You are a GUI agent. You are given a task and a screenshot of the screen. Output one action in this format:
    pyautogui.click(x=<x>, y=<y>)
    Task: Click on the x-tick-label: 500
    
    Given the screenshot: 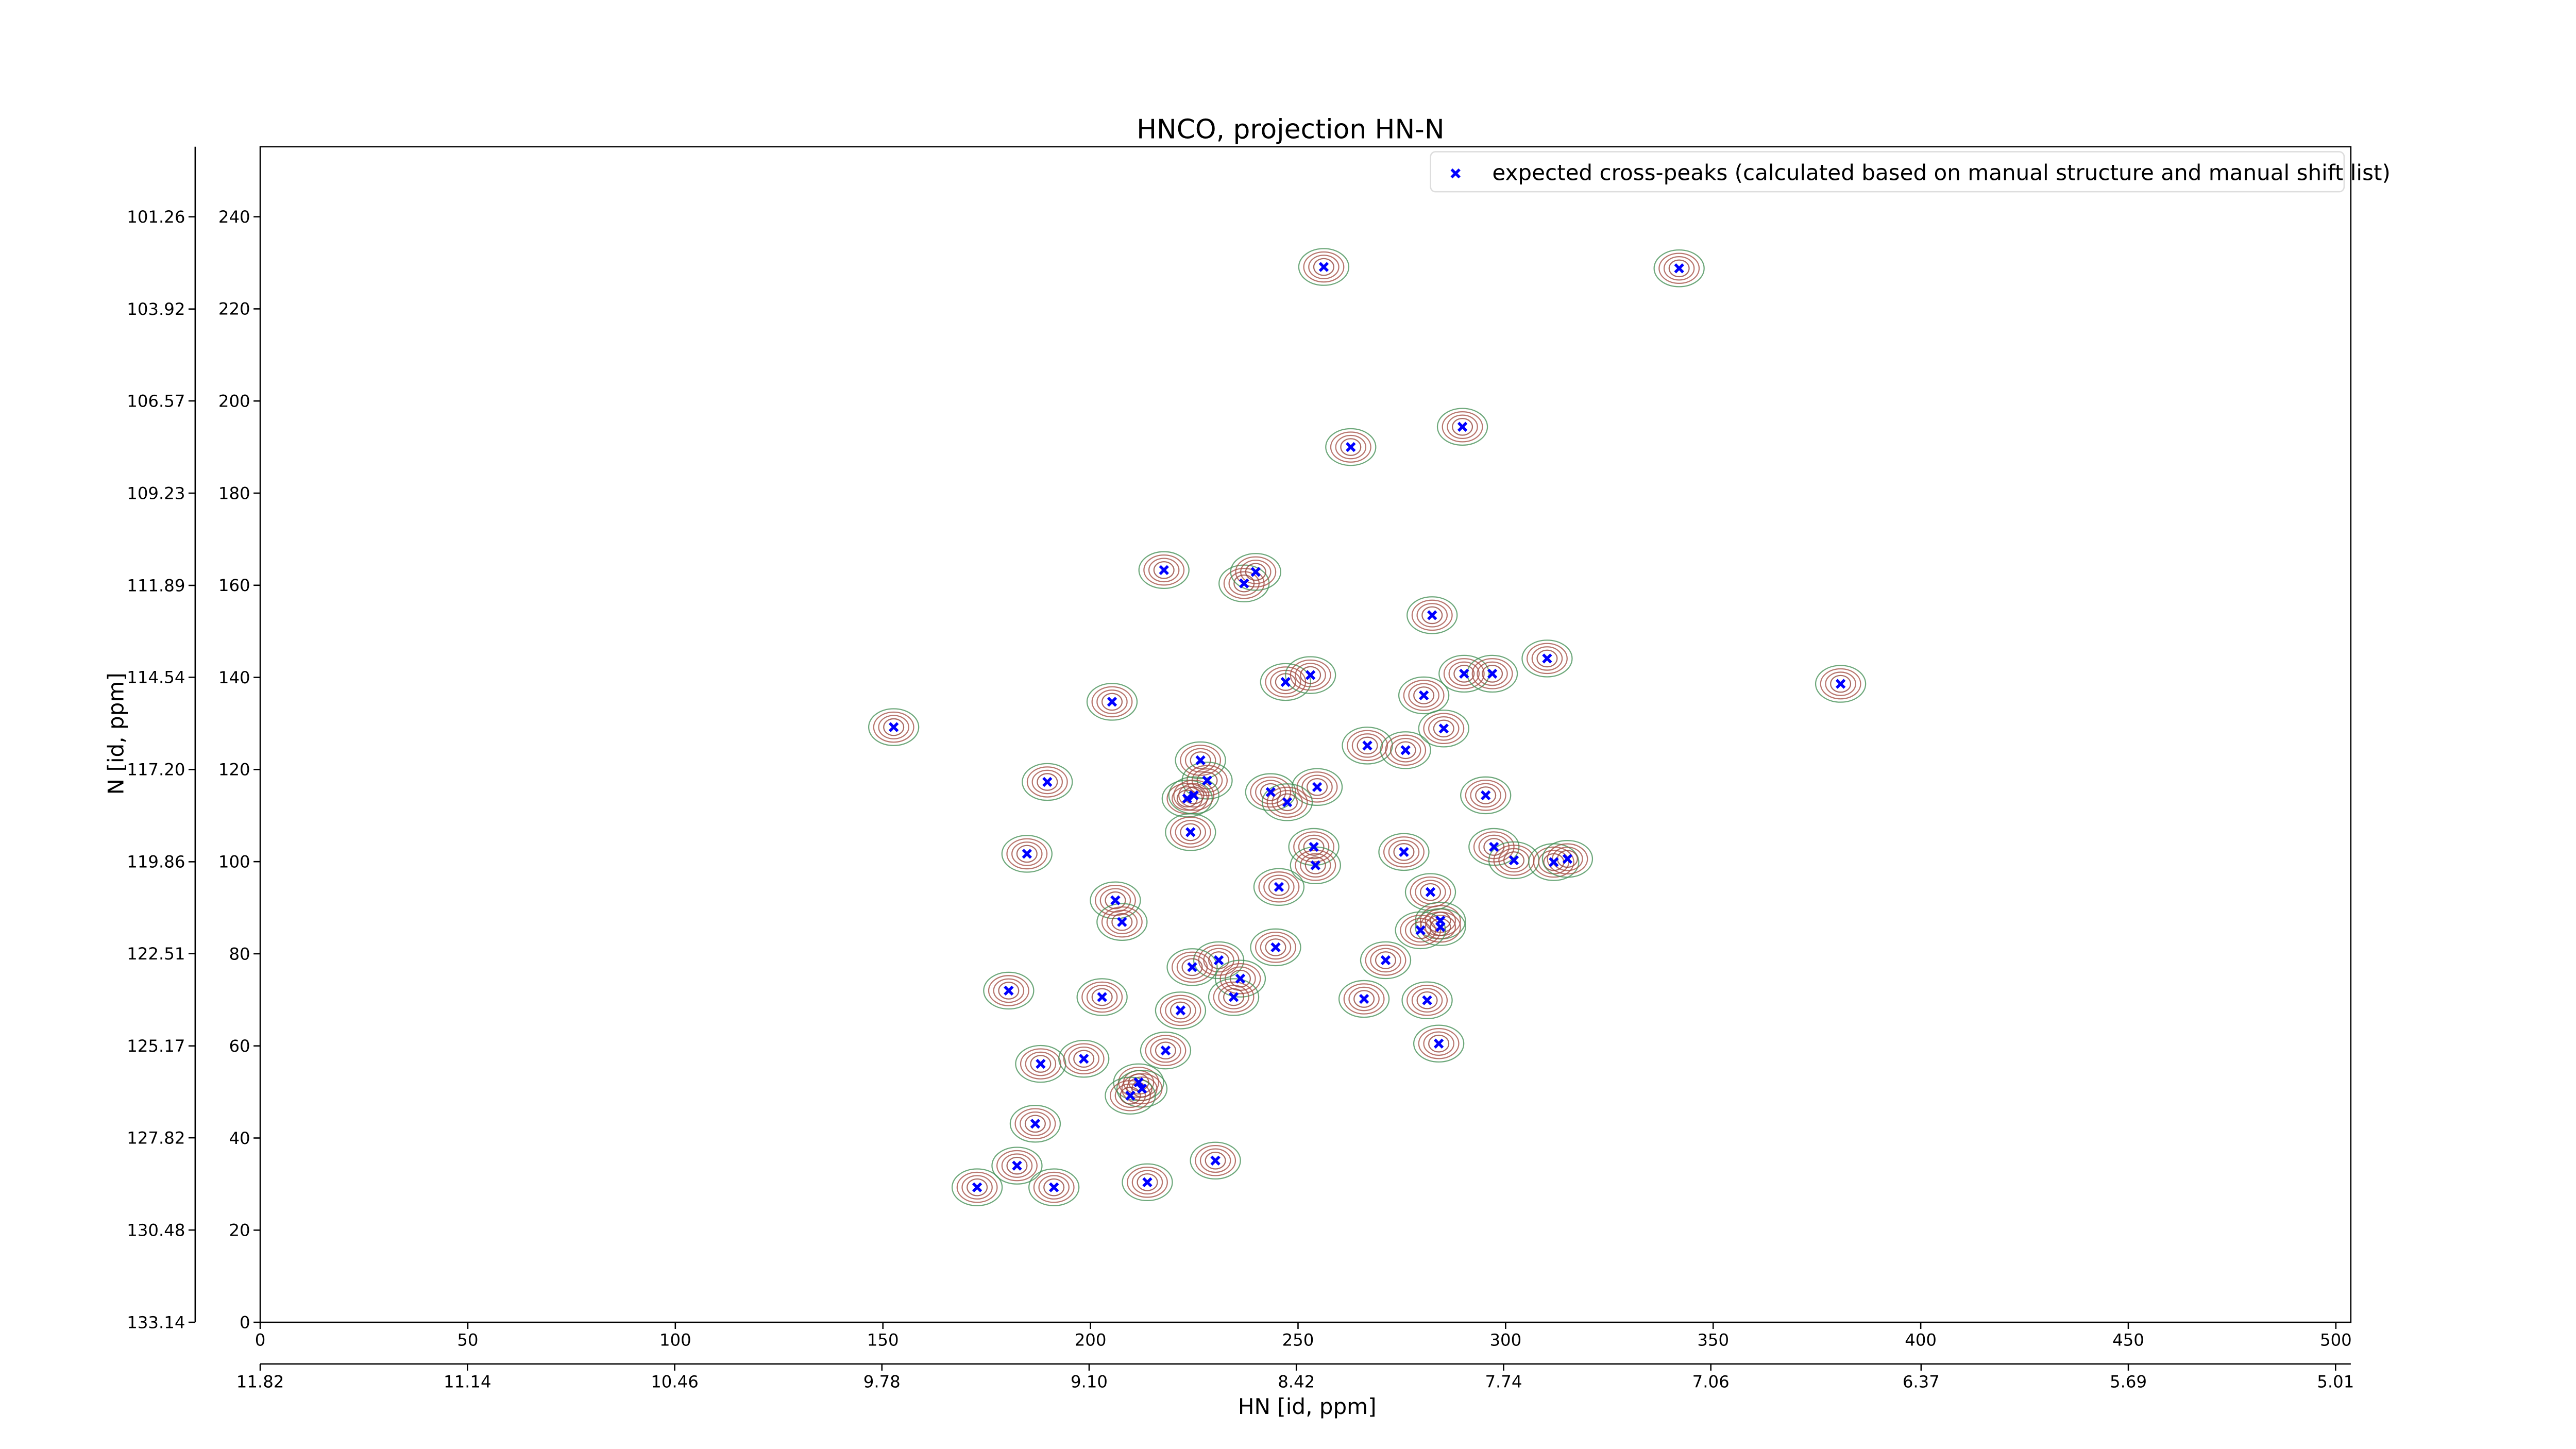 What is the action you would take?
    pyautogui.click(x=2336, y=1340)
    